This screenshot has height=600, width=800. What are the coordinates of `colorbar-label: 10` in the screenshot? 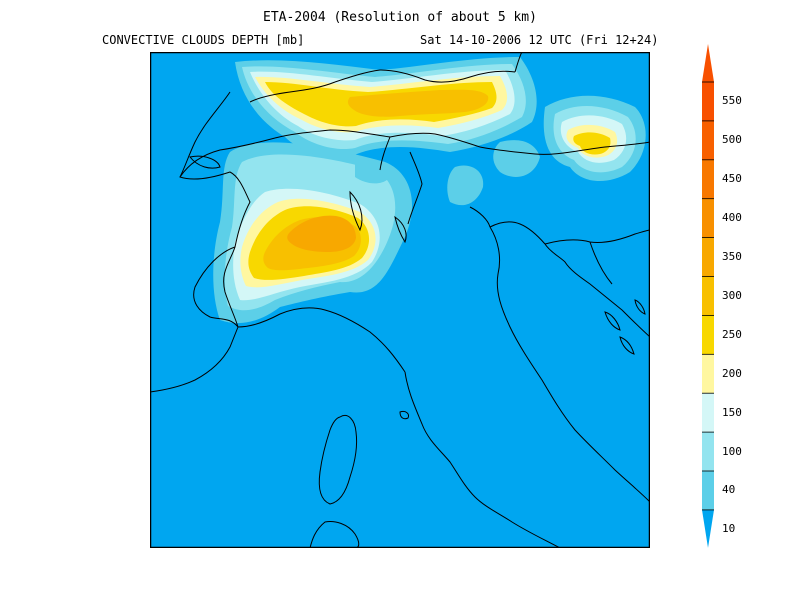 It's located at (729, 529).